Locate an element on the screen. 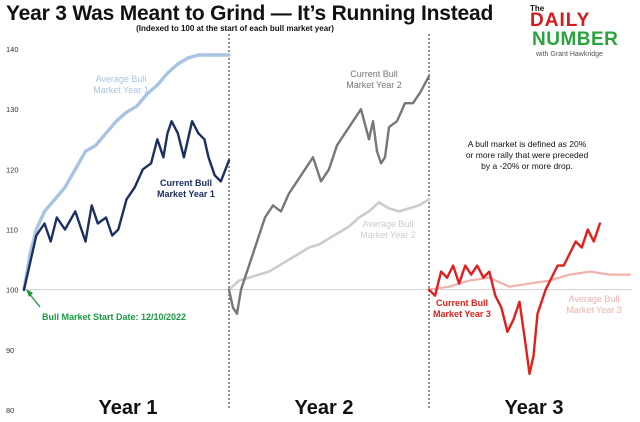 This screenshot has height=422, width=640. start-marker-arrowhead is located at coordinates (29, 293).